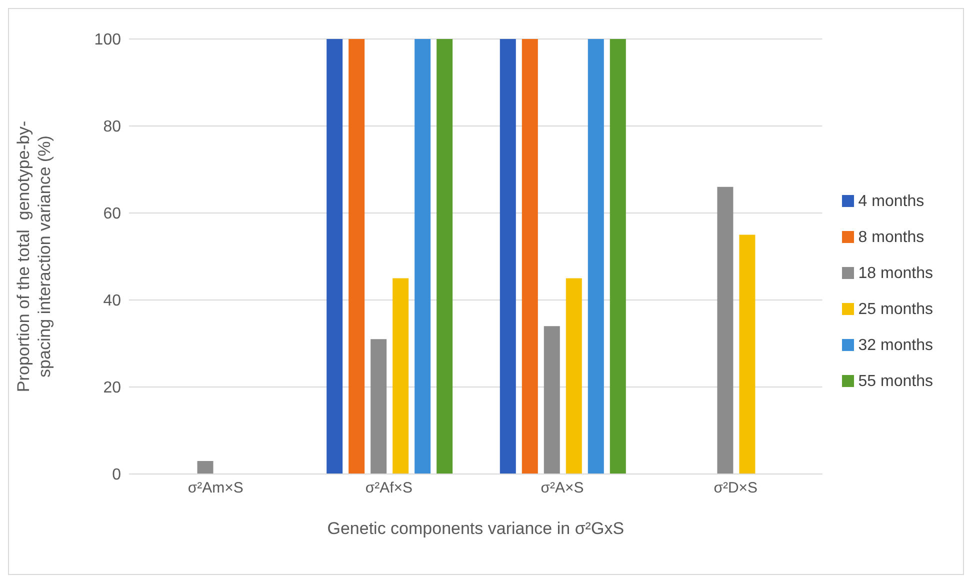  Describe the element at coordinates (108, 40) in the screenshot. I see `y-tick-label: 100` at that location.